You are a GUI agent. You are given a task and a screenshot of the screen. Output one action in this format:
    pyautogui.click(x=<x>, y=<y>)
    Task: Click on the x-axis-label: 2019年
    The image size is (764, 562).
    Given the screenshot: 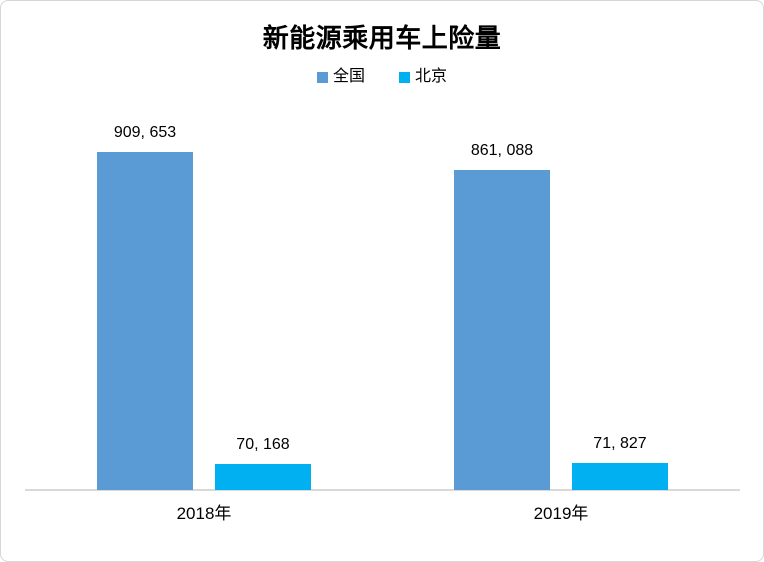 What is the action you would take?
    pyautogui.click(x=561, y=513)
    